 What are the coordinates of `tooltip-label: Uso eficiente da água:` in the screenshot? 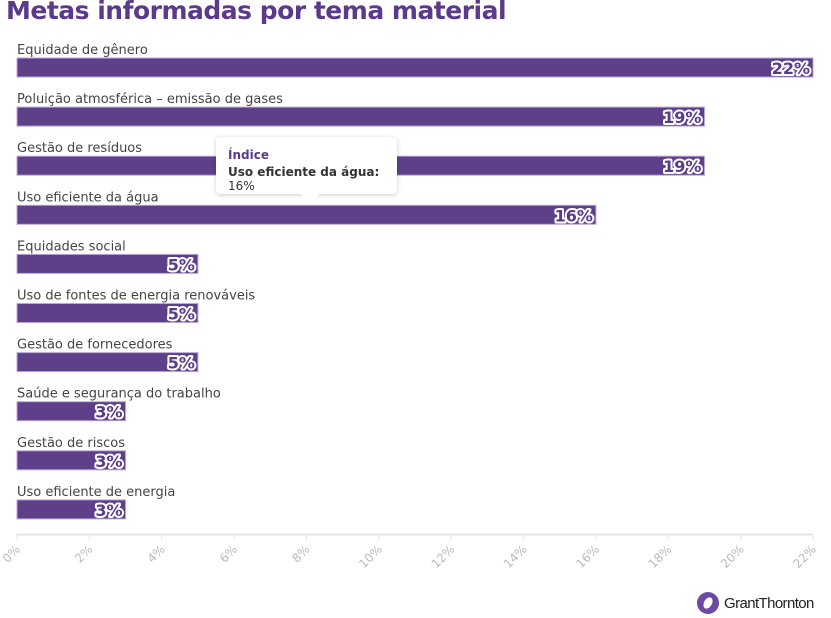 It's located at (304, 172).